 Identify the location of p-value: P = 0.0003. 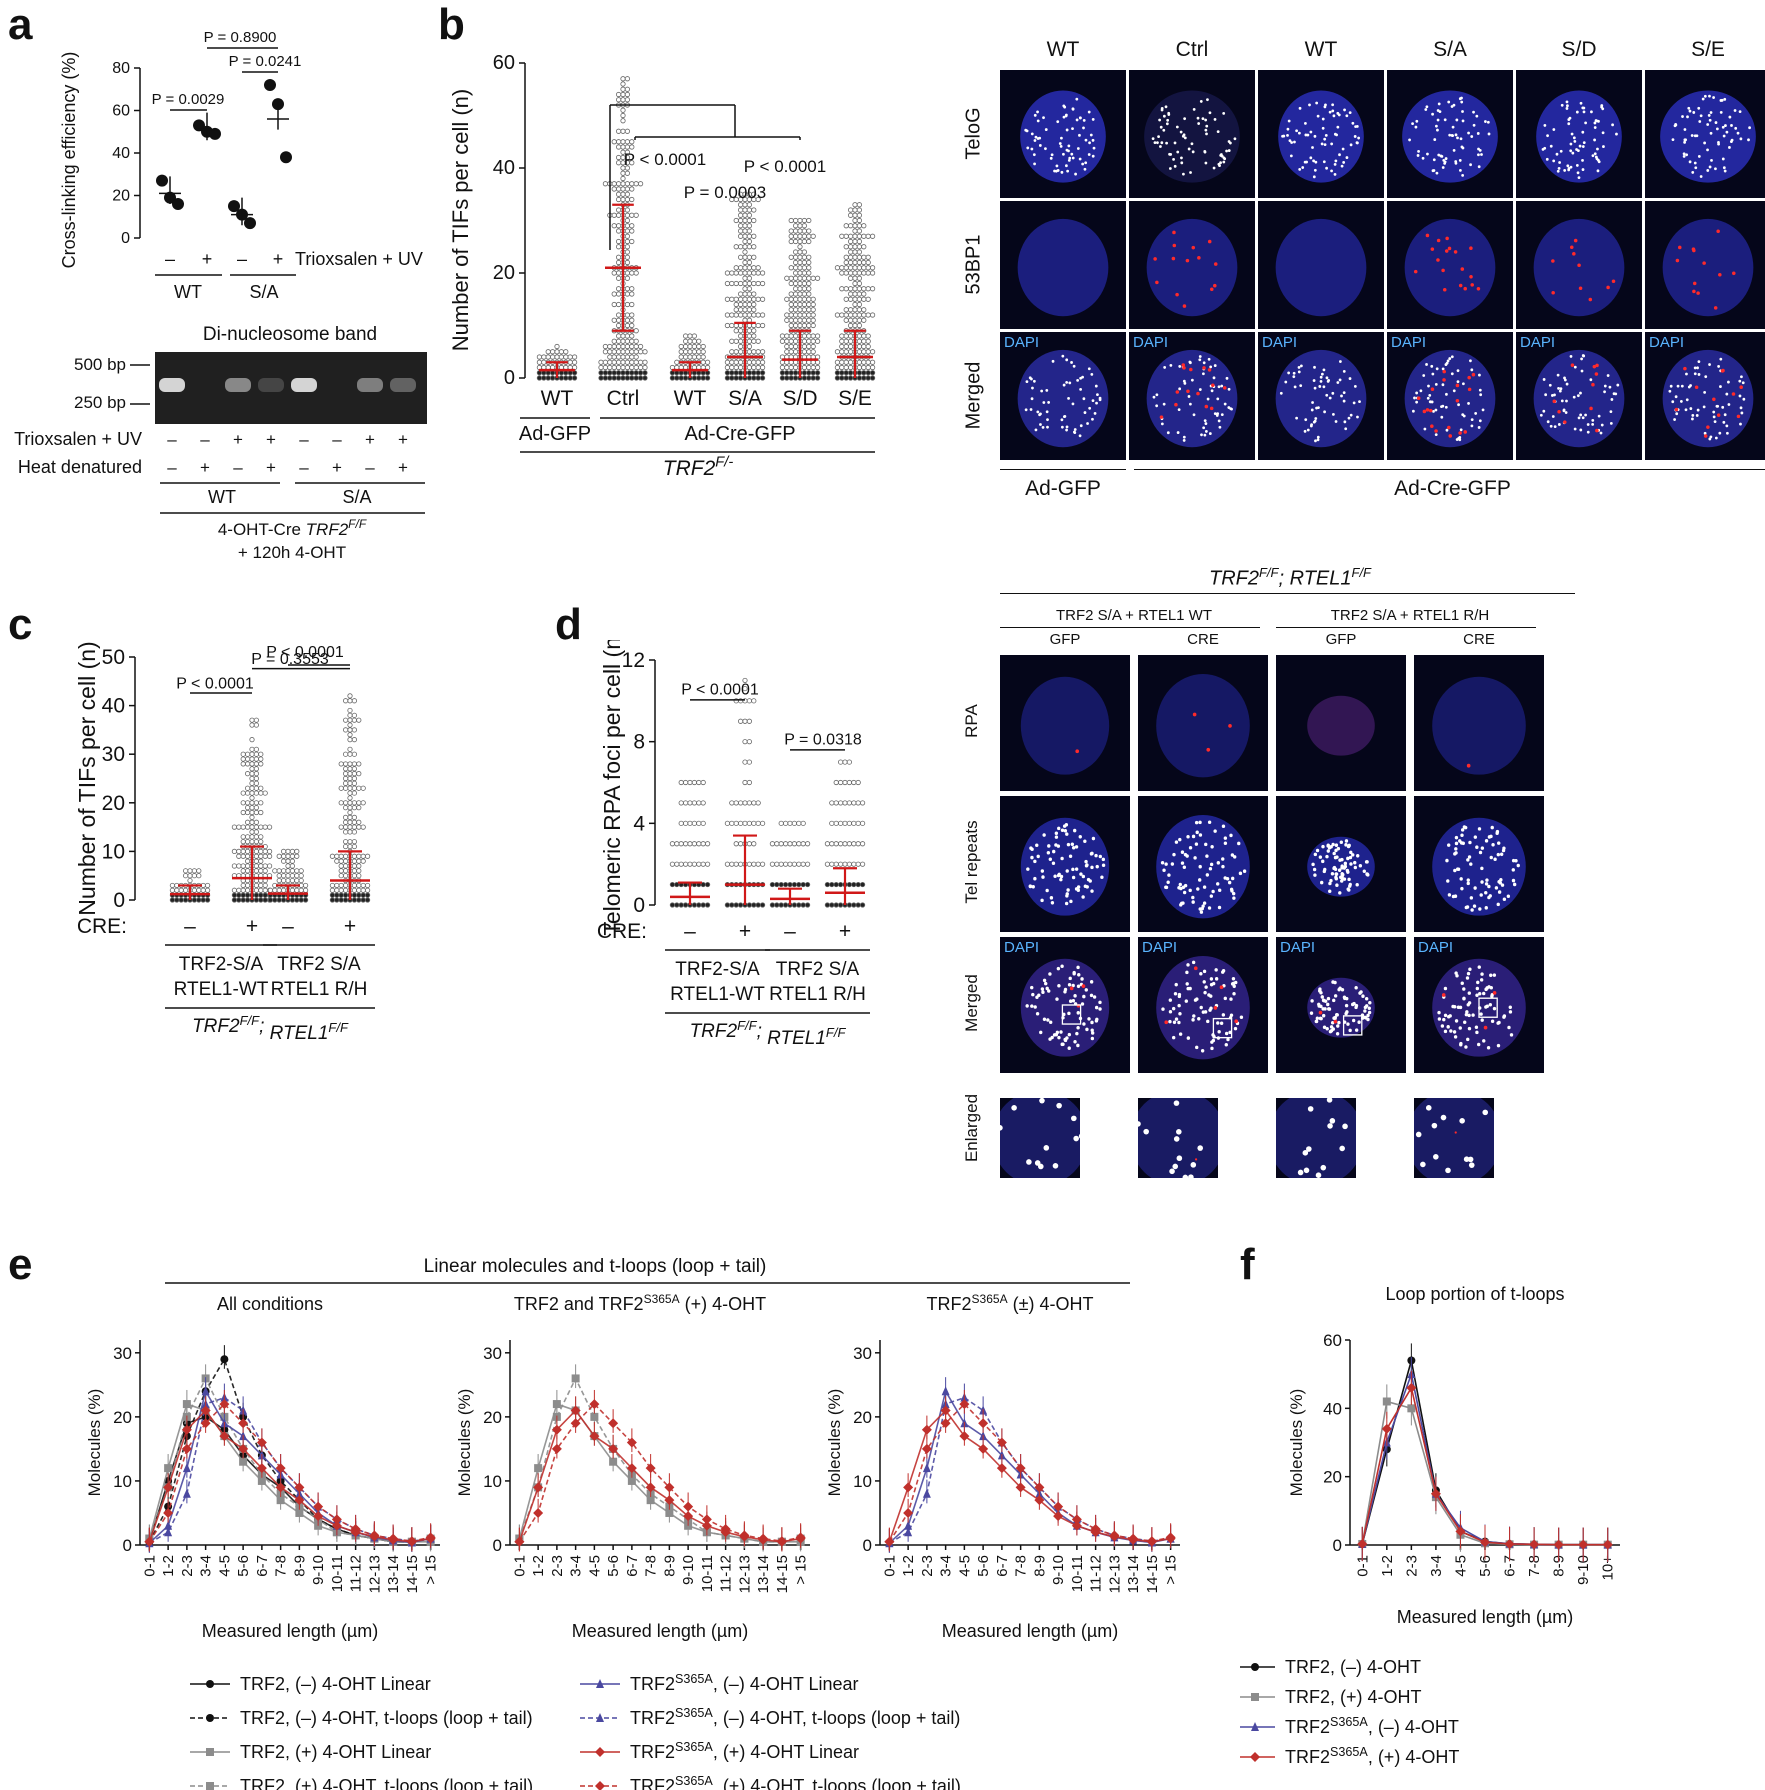
(725, 192).